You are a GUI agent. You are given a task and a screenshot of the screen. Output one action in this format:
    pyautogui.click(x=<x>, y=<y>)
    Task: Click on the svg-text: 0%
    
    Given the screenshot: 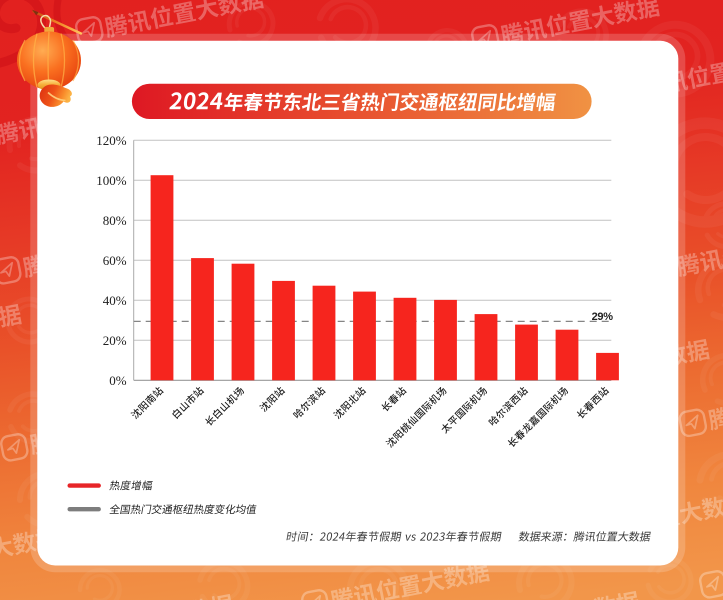 What is the action you would take?
    pyautogui.click(x=118, y=380)
    